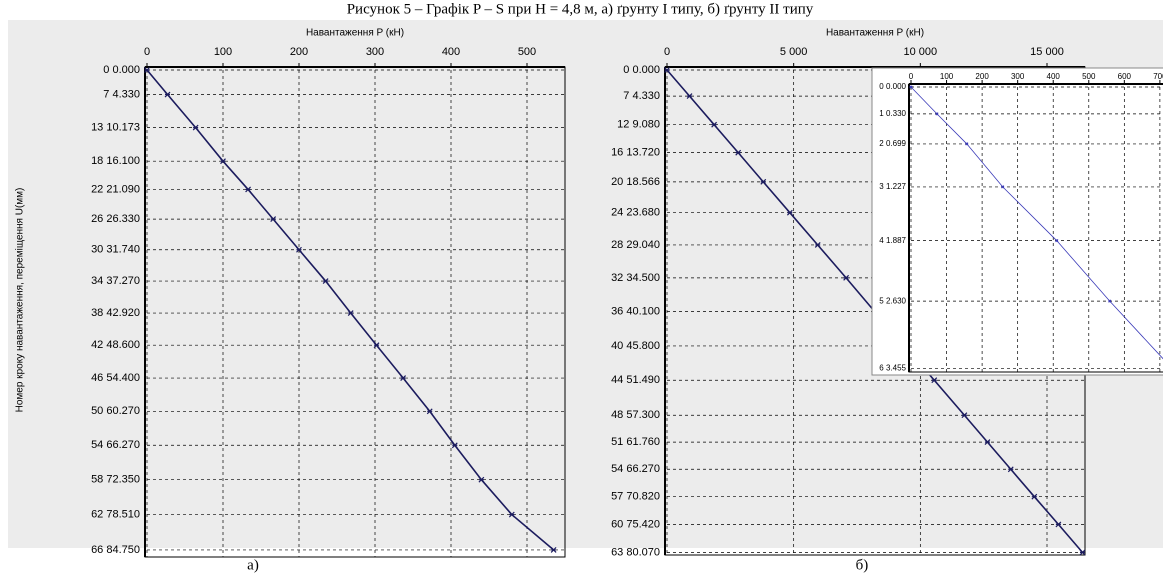 The height and width of the screenshot is (575, 1163). What do you see at coordinates (1047, 52) in the screenshot?
I see `x-tick-label: 15 000` at bounding box center [1047, 52].